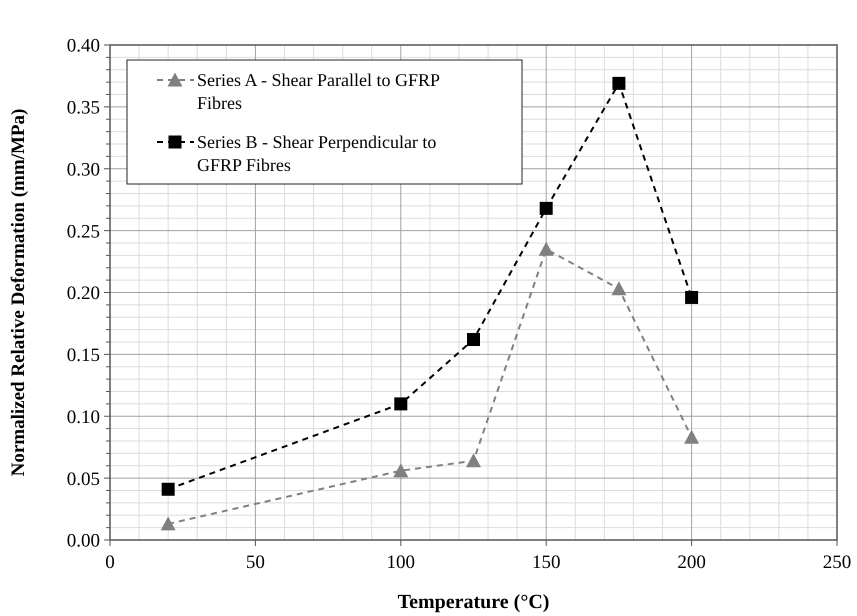 The width and height of the screenshot is (857, 616). What do you see at coordinates (83, 231) in the screenshot?
I see `y-tick-label: 0.25` at bounding box center [83, 231].